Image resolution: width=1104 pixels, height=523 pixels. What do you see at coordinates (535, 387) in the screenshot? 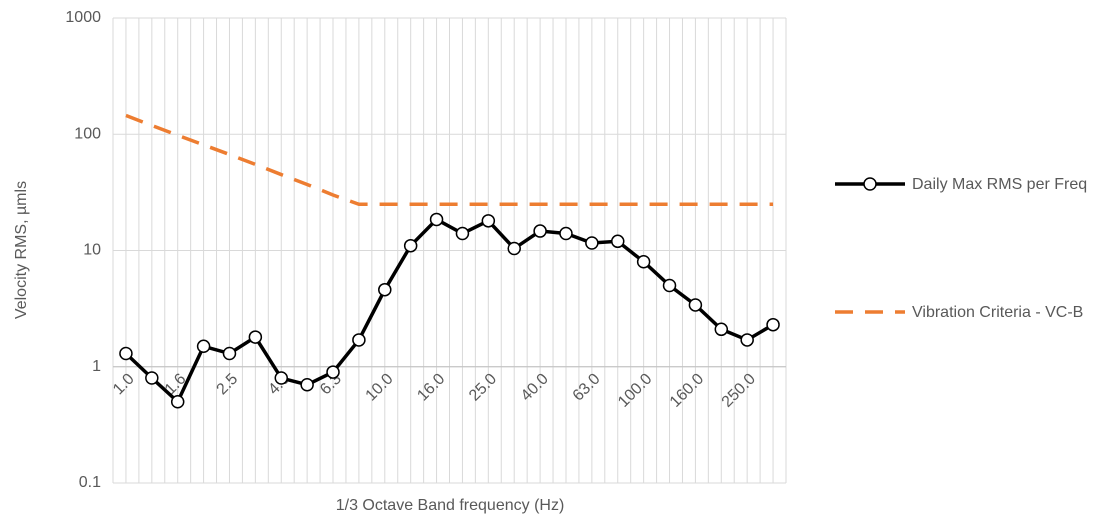
I see `x-tick-label: 40.0` at bounding box center [535, 387].